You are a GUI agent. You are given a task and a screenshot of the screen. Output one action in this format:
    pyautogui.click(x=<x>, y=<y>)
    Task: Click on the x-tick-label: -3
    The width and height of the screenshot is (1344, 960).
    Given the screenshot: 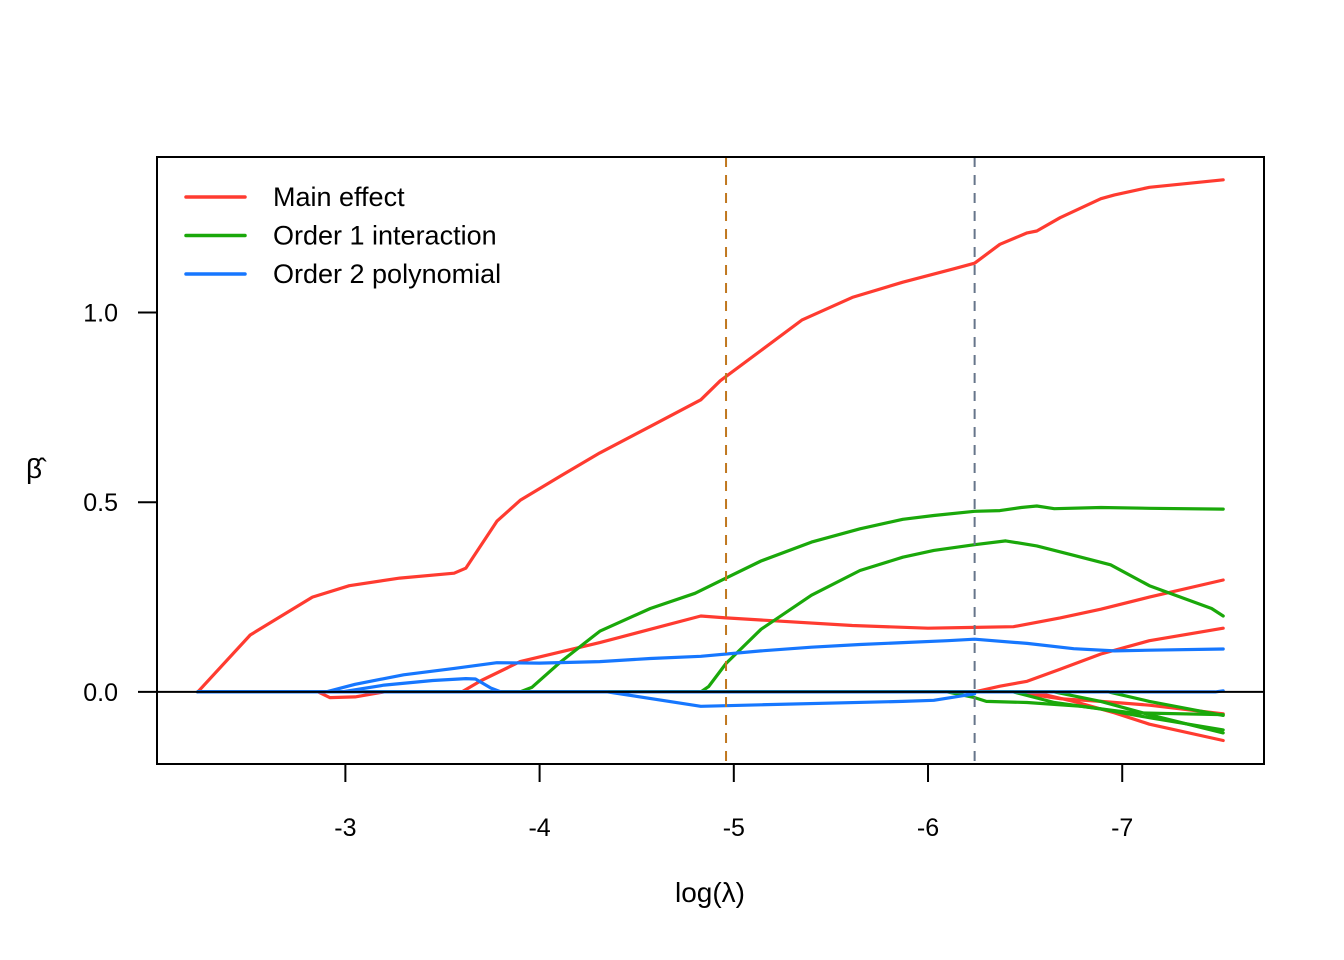 What is the action you would take?
    pyautogui.click(x=345, y=828)
    